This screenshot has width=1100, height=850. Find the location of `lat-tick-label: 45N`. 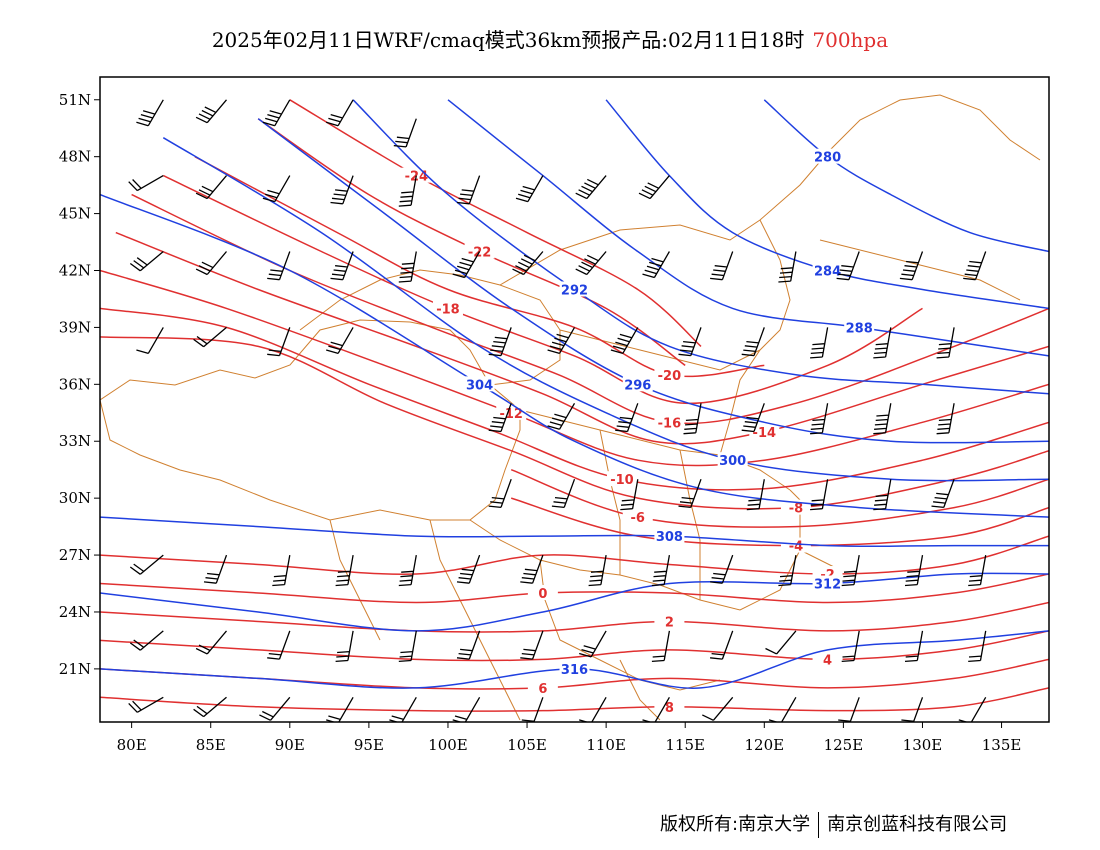

lat-tick-label: 45N is located at coordinates (75, 214).